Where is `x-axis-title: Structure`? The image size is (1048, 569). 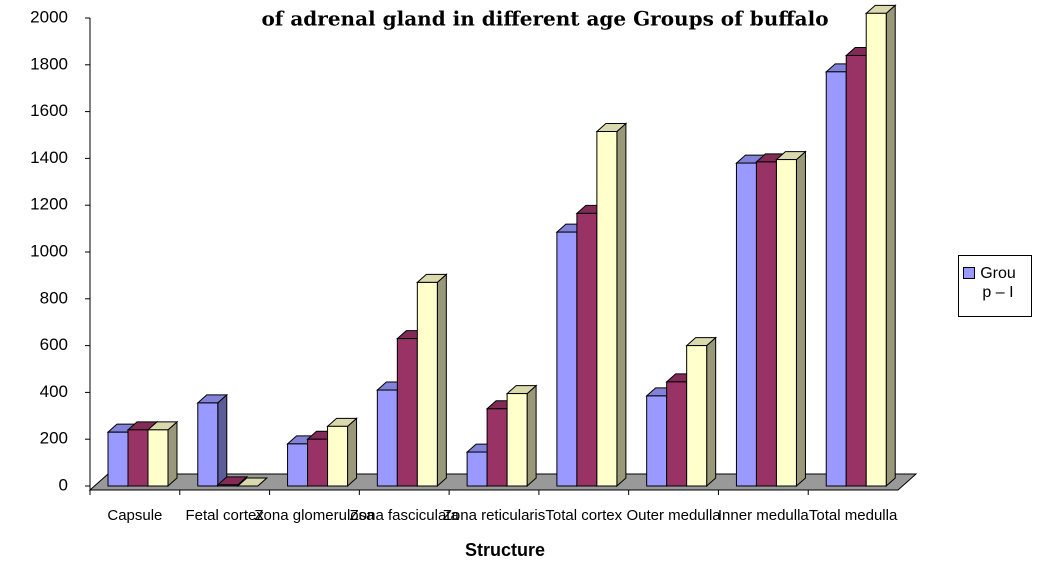
x-axis-title: Structure is located at coordinates (505, 550).